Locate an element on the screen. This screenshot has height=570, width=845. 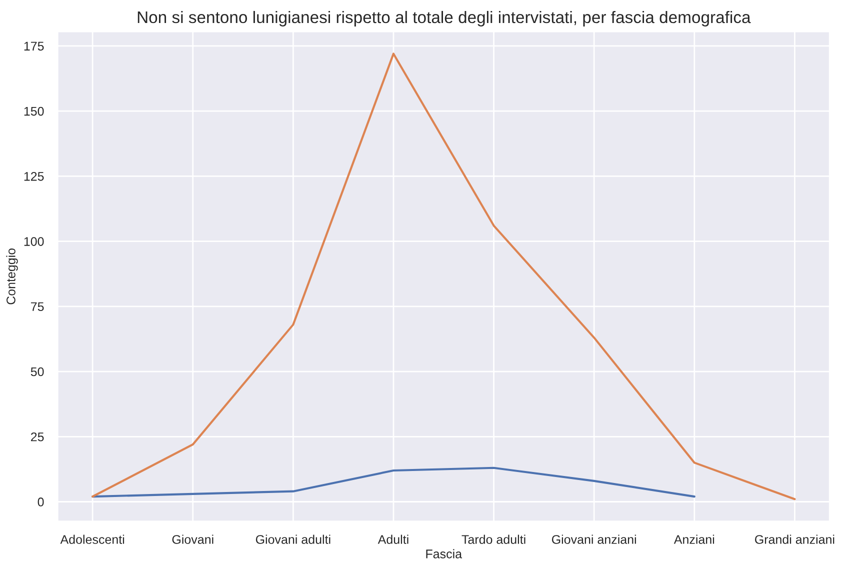
x-tick-label: Adulti is located at coordinates (393, 539).